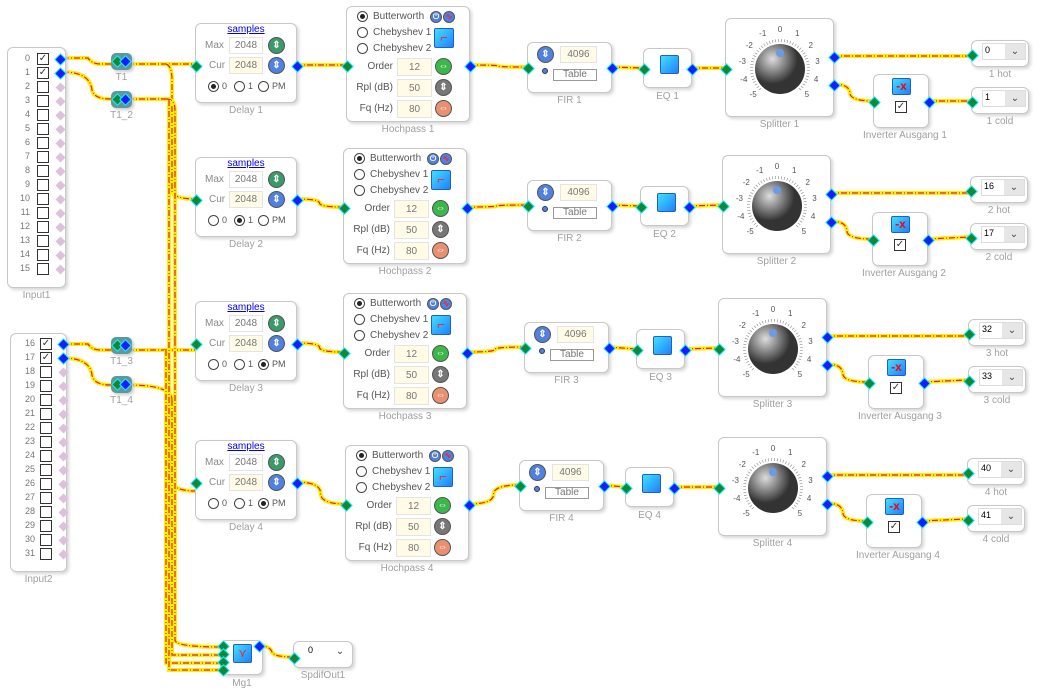 The image size is (1041, 689). I want to click on output-channel-select: 32 ⌄, so click(1001, 330).